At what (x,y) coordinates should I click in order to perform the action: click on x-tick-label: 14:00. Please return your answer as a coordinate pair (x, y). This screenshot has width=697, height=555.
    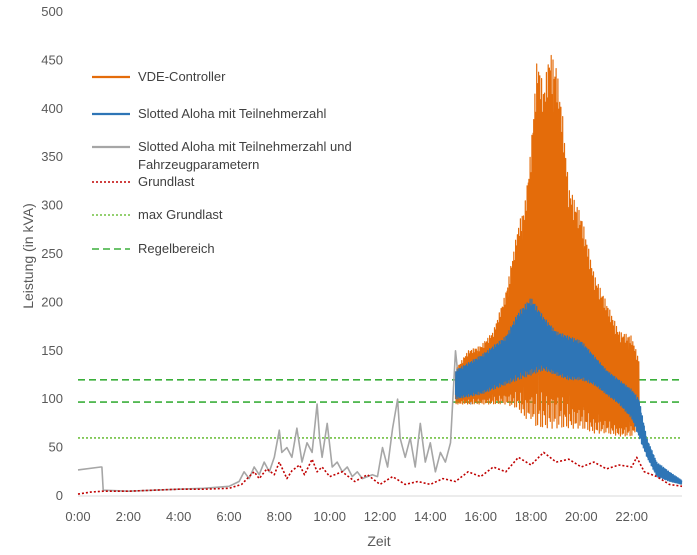
    Looking at the image, I should click on (430, 516).